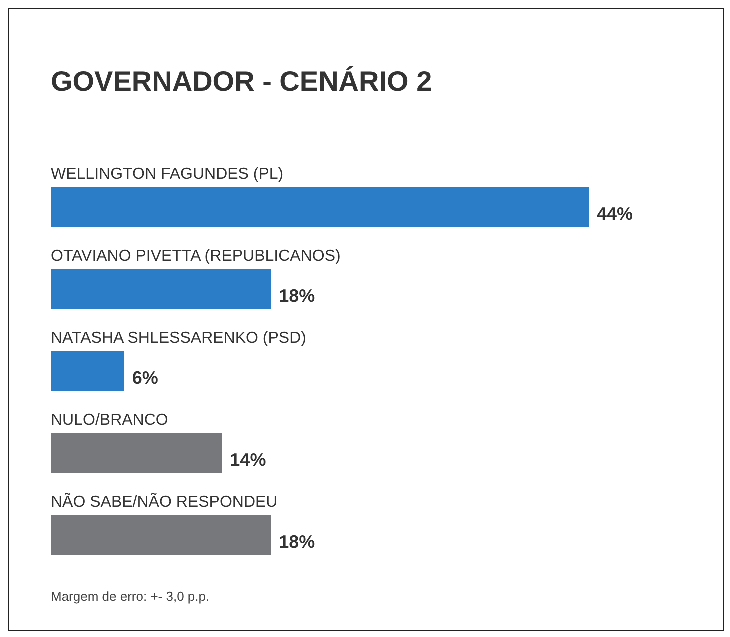 The image size is (730, 637). I want to click on text: Margem de erro: +- 3,0 p.p., so click(130, 596).